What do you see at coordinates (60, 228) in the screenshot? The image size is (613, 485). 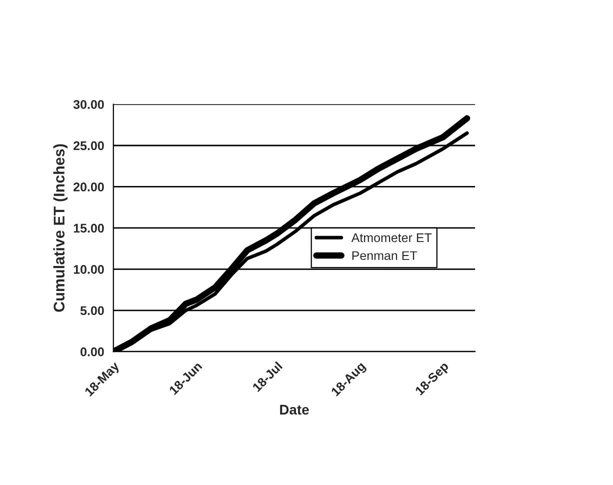 I see `y-axis-title: Cumulative ET (Inches)` at bounding box center [60, 228].